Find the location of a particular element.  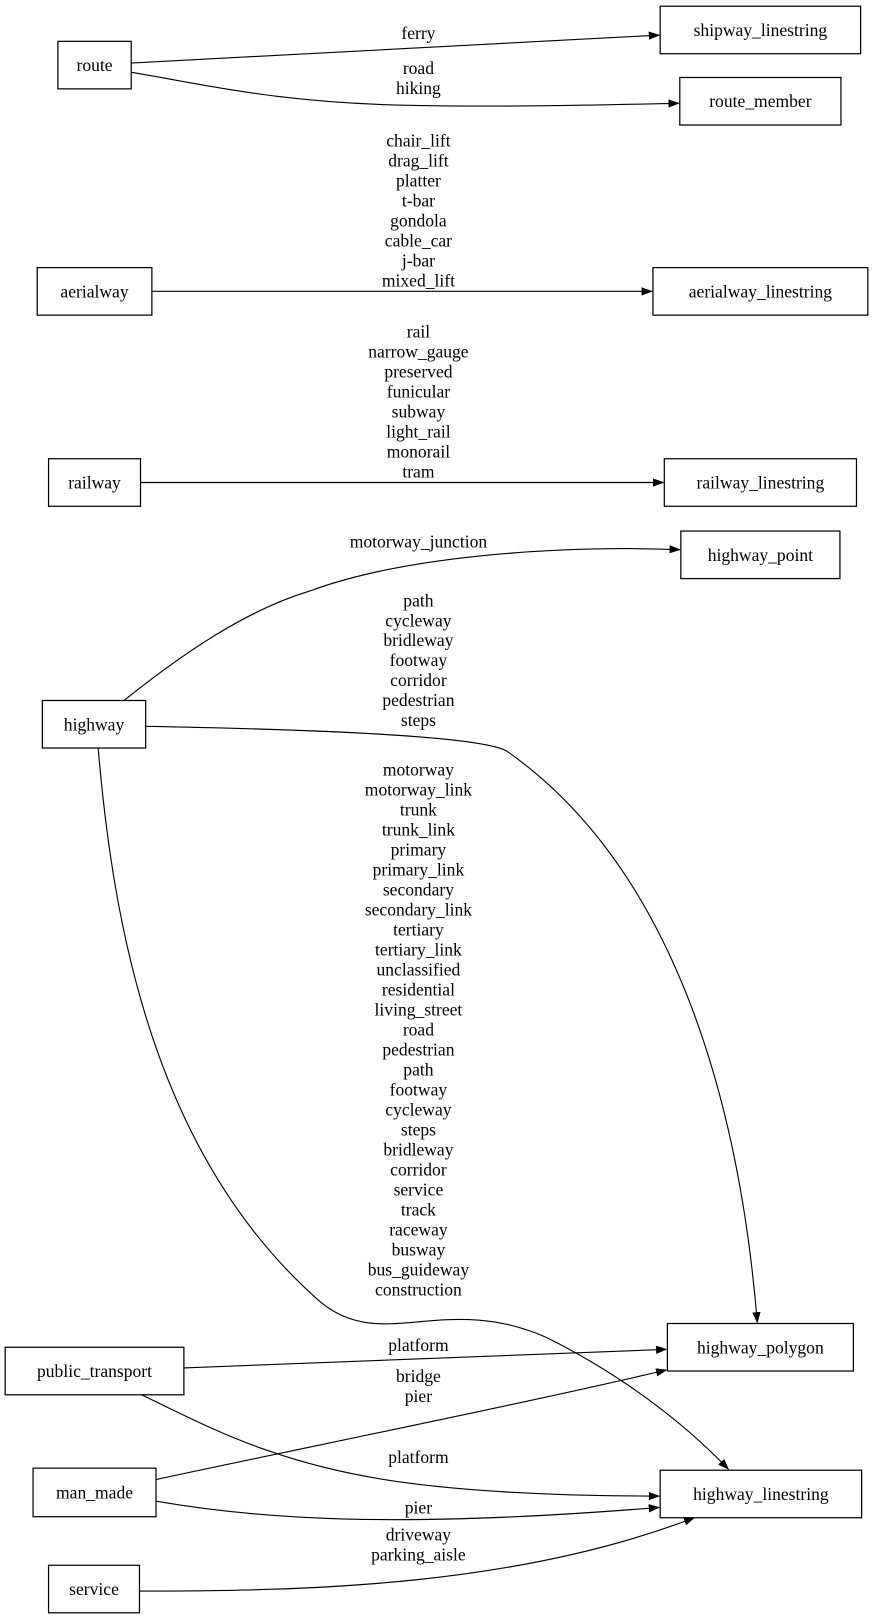

node-shipway-linestring: shipway_linestring is located at coordinates (760, 30).